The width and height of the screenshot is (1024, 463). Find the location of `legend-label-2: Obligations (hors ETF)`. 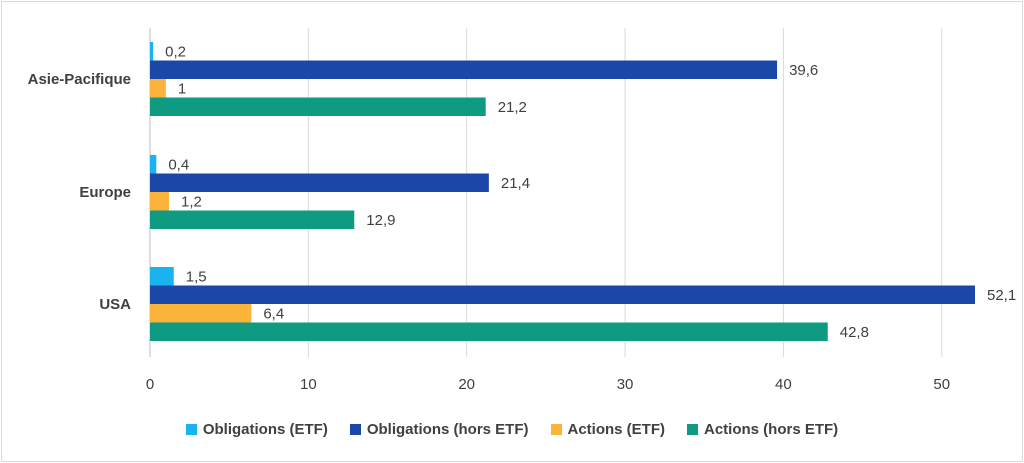

legend-label-2: Obligations (hors ETF) is located at coordinates (447, 429).